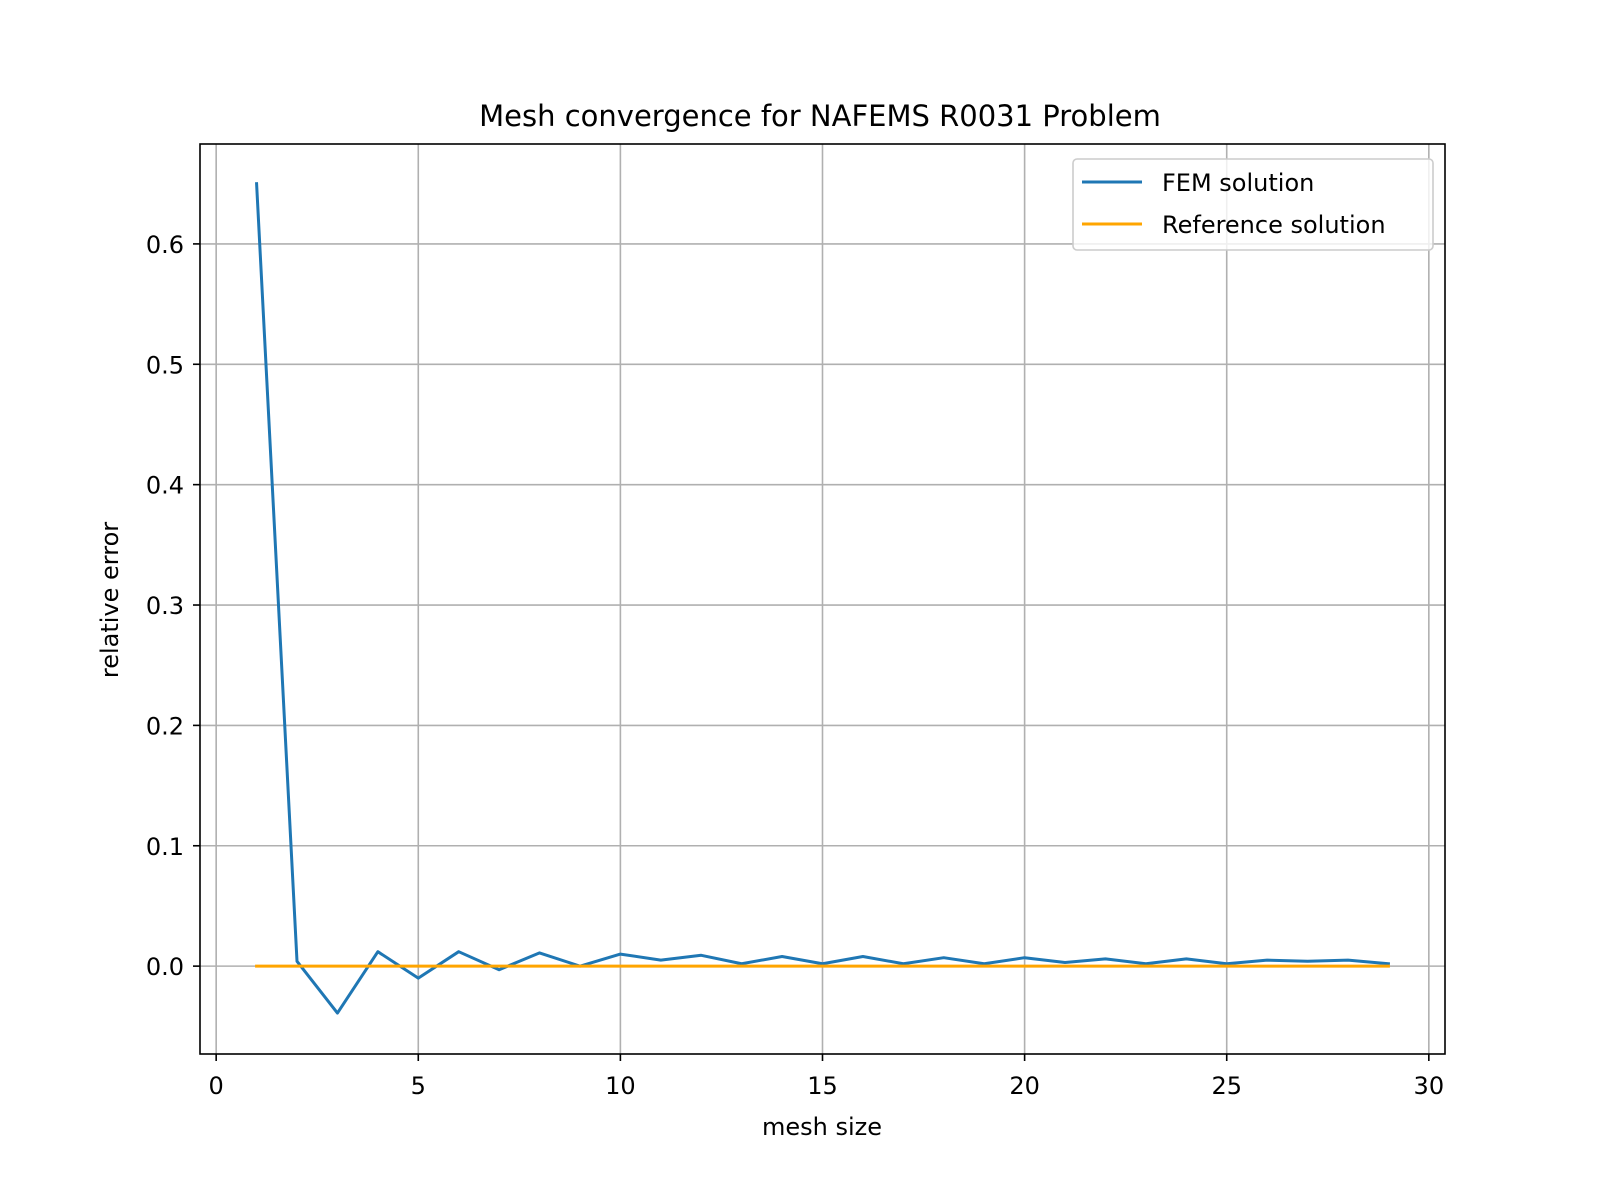 Image resolution: width=1600 pixels, height=1200 pixels. Describe the element at coordinates (1024, 1086) in the screenshot. I see `x-tick-label: 20` at that location.